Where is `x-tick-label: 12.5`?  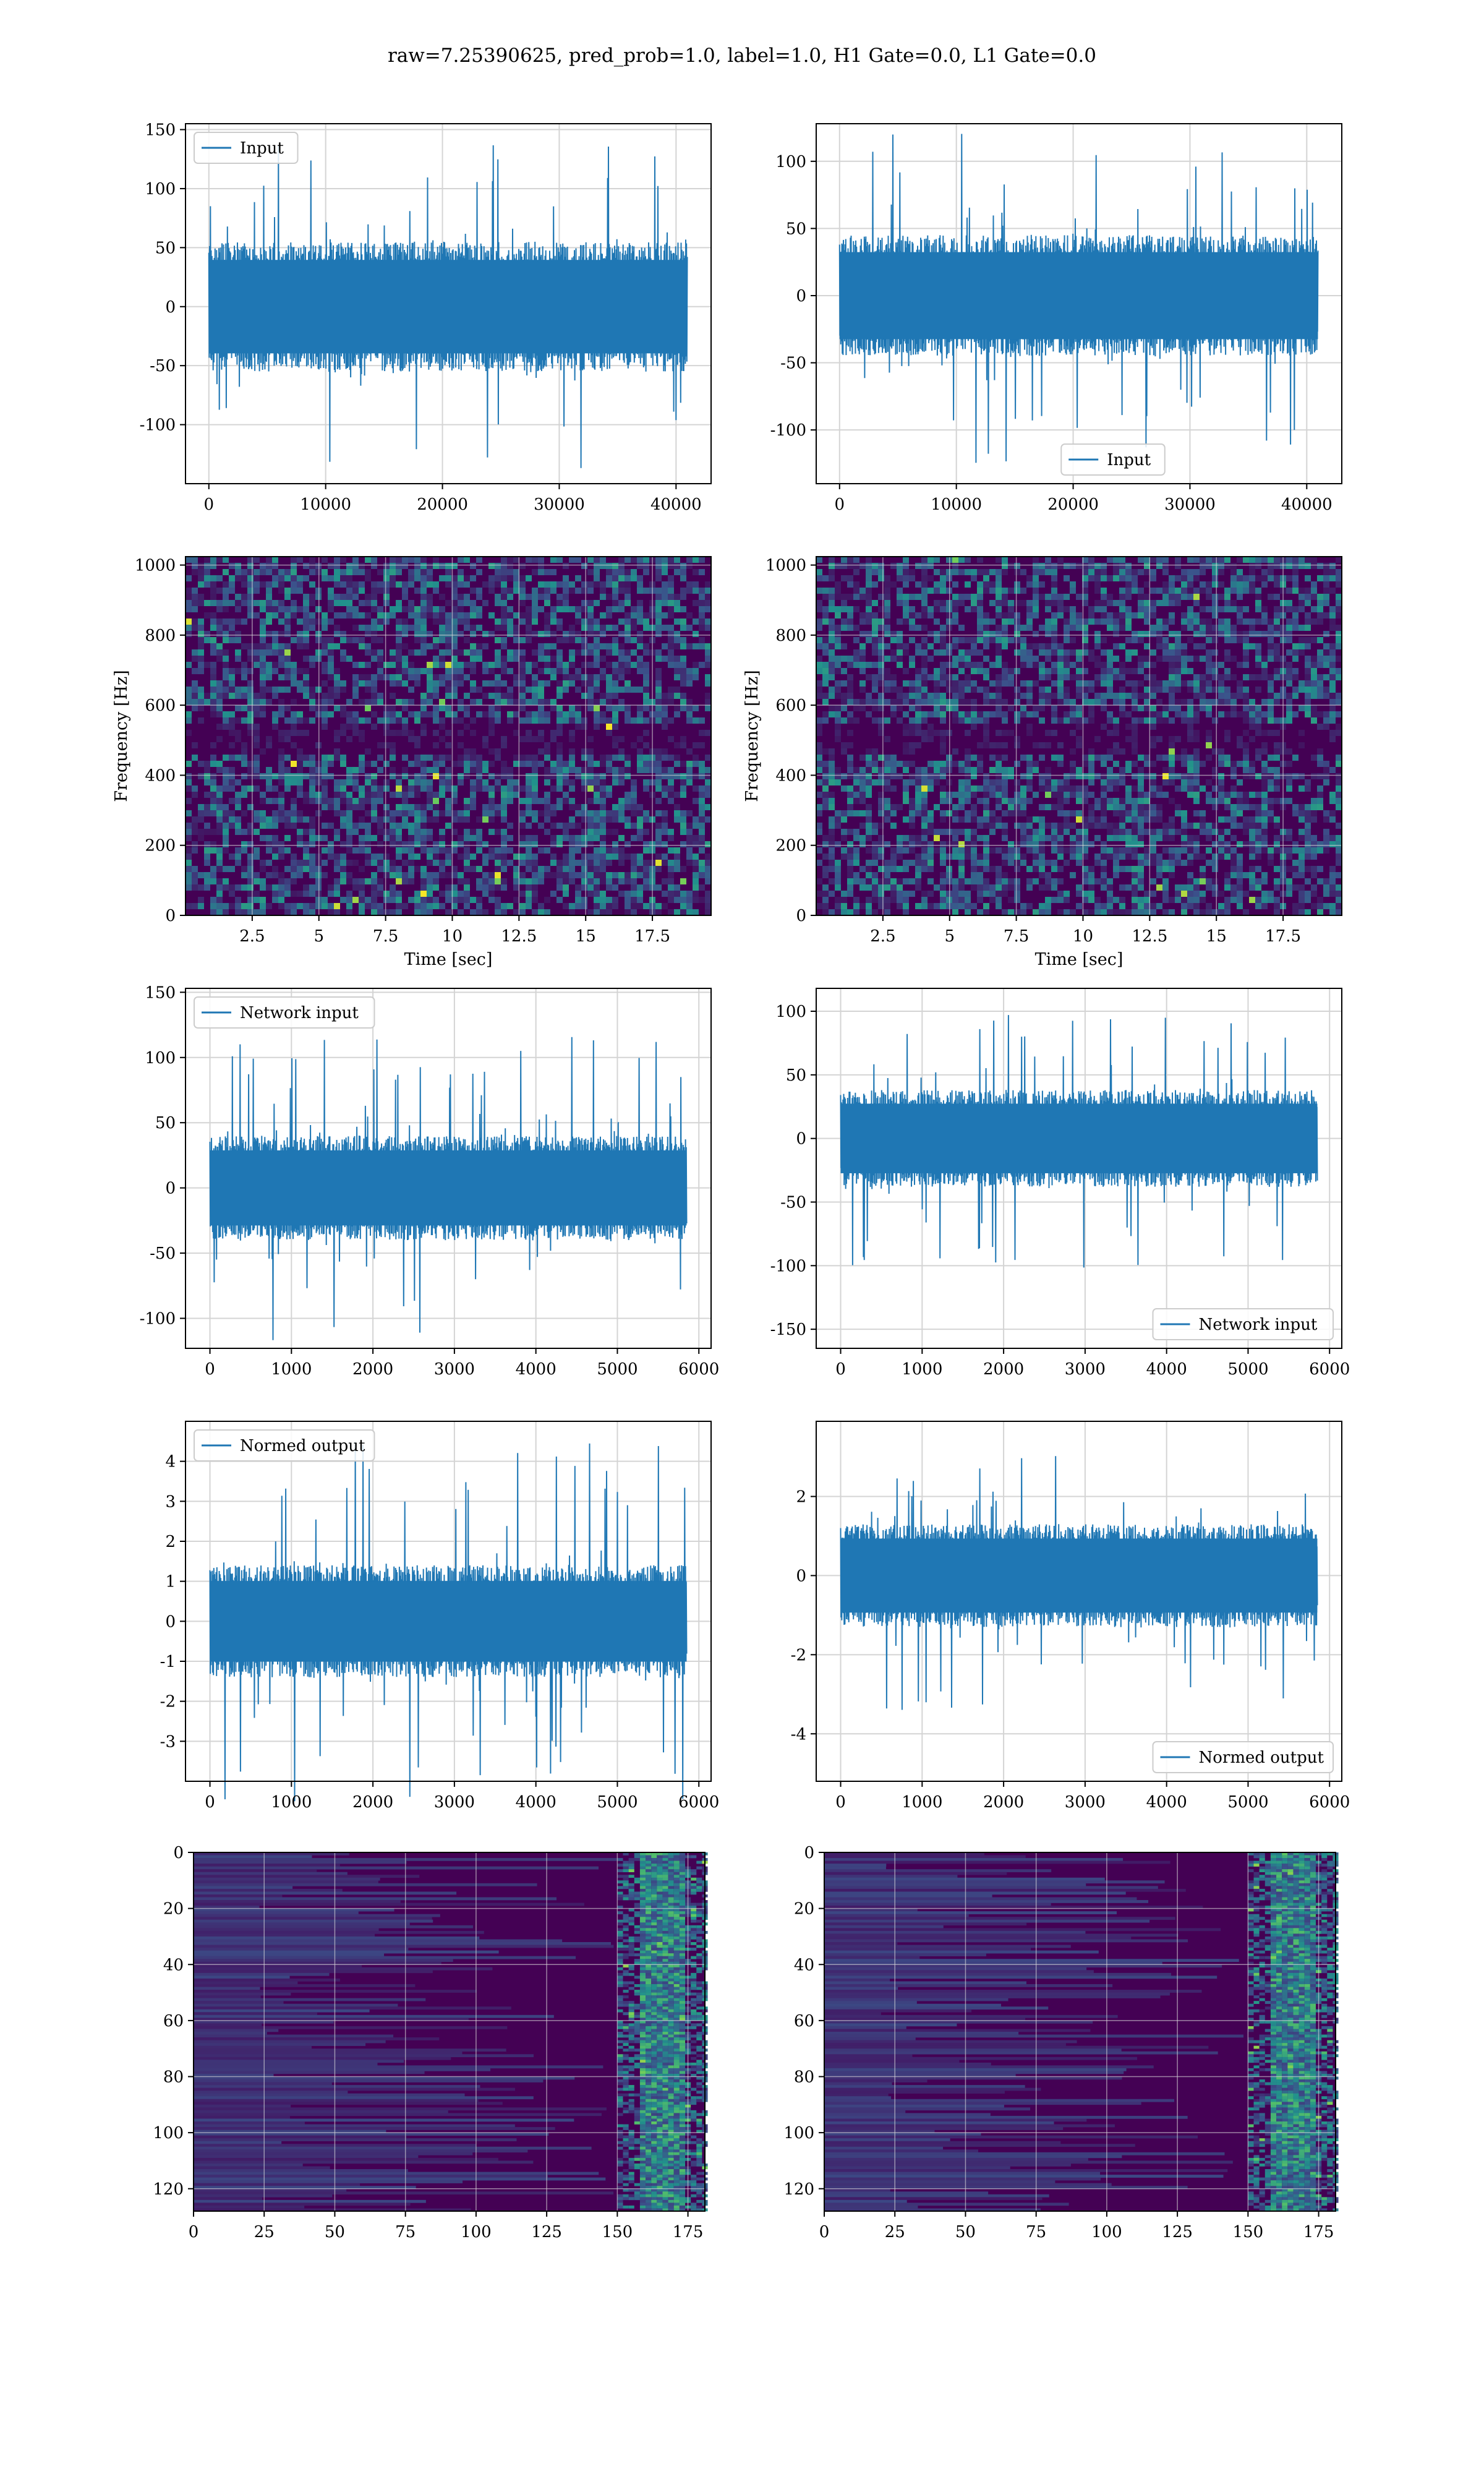 x-tick-label: 12.5 is located at coordinates (519, 936).